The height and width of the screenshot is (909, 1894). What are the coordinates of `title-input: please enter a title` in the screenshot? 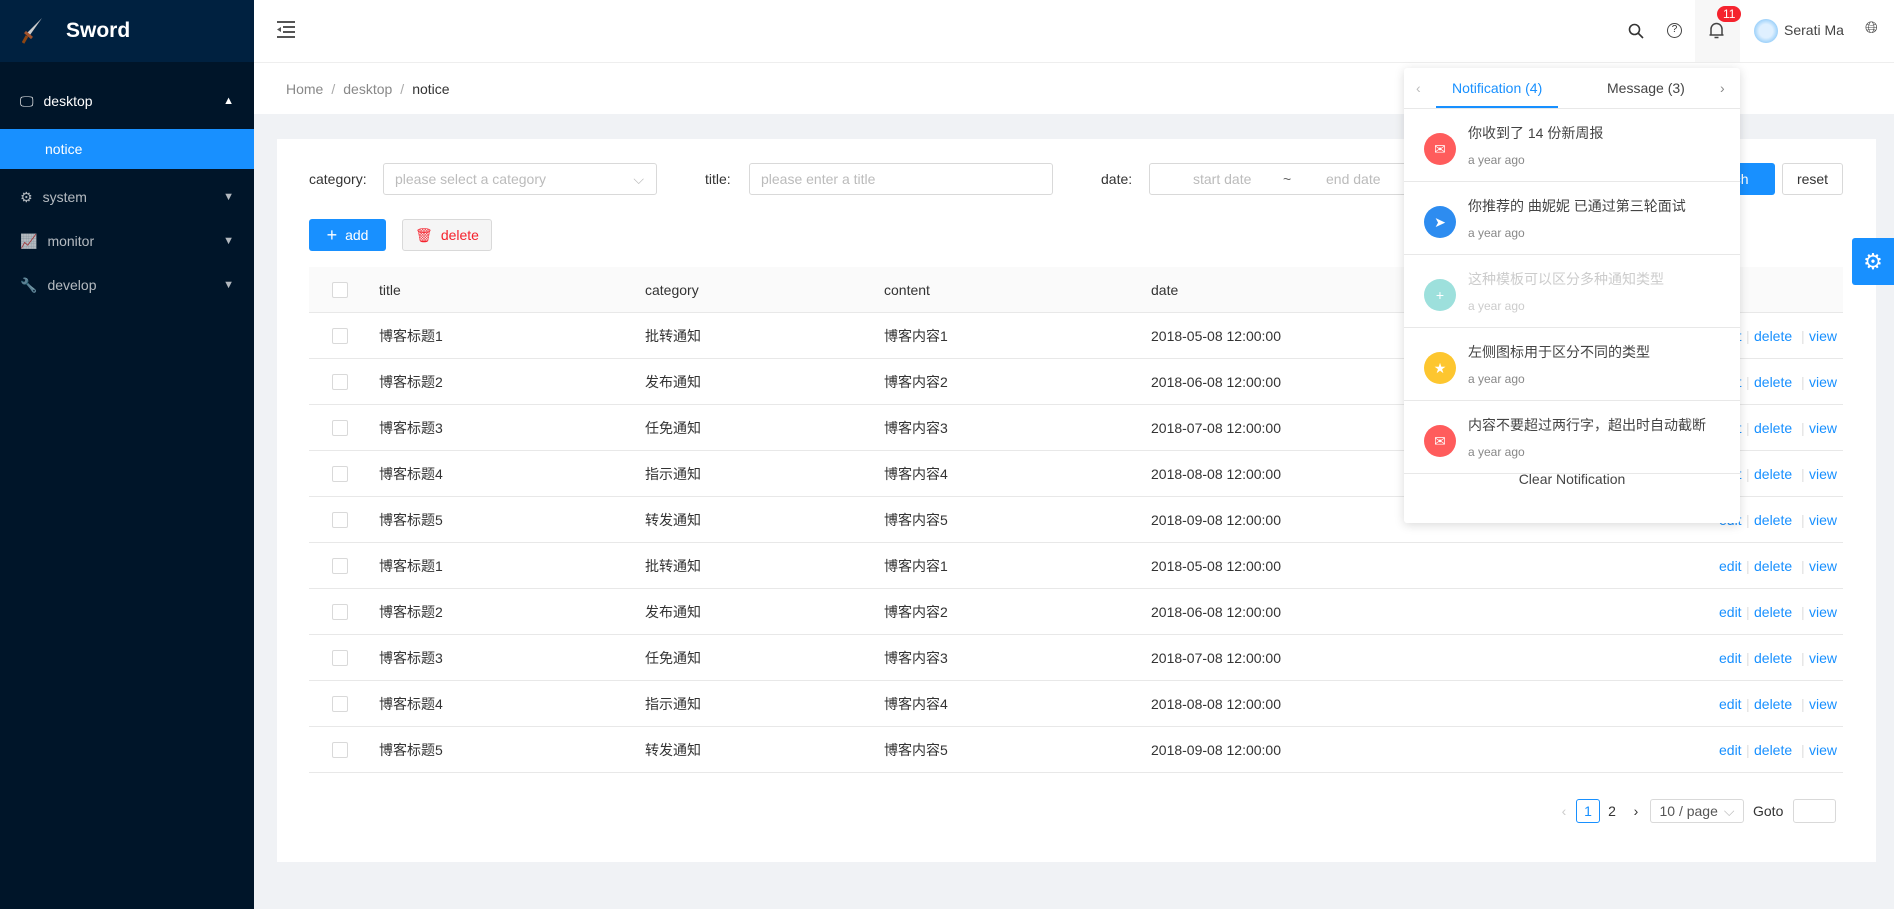 It's located at (901, 179).